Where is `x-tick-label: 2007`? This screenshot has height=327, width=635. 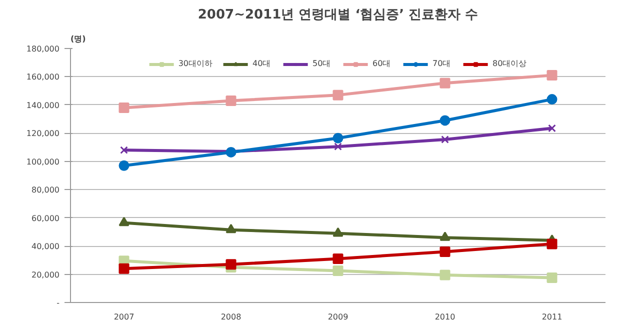 x-tick-label: 2007 is located at coordinates (124, 317).